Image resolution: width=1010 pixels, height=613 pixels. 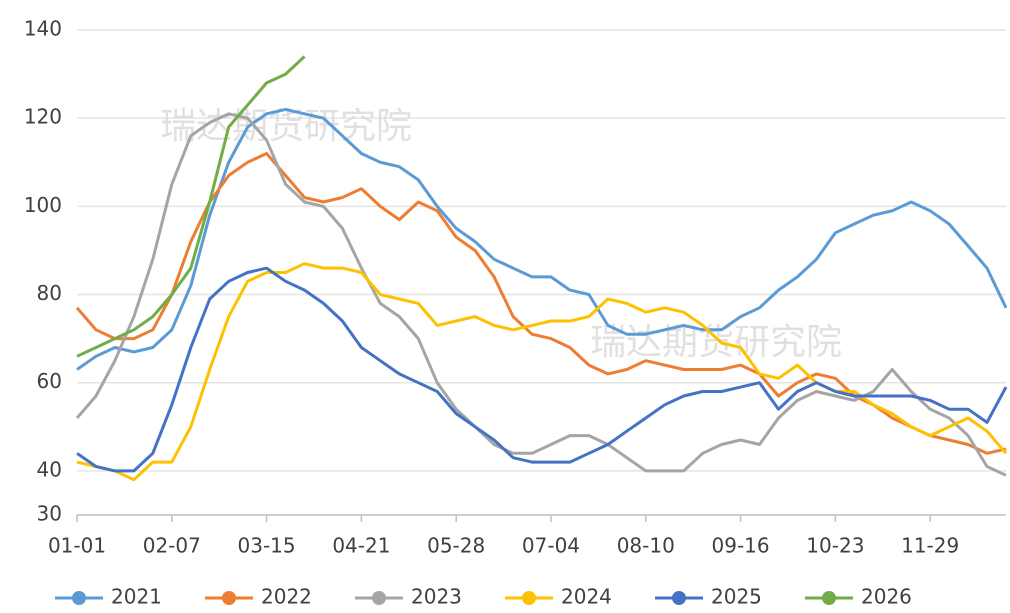 What do you see at coordinates (77, 546) in the screenshot?
I see `x-tick-label: 01-01` at bounding box center [77, 546].